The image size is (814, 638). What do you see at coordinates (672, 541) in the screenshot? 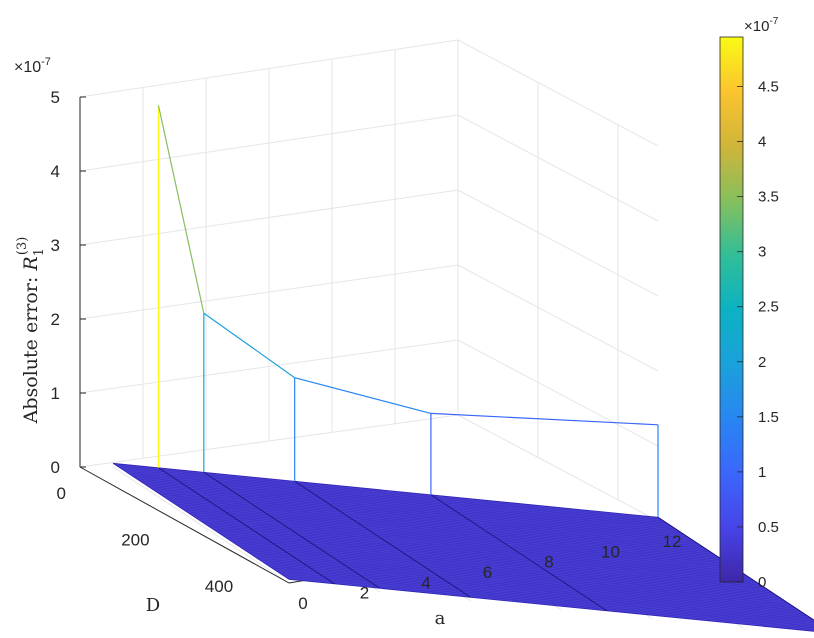
I see `x-tick-label: 12` at bounding box center [672, 541].